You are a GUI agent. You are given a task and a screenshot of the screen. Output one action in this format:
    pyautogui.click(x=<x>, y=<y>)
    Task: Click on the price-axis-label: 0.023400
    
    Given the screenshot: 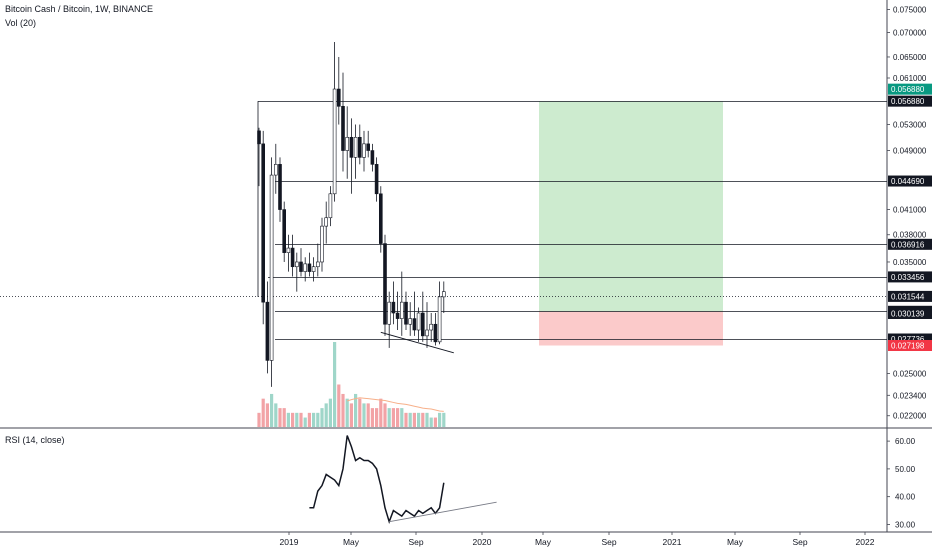 What is the action you would take?
    pyautogui.click(x=910, y=395)
    